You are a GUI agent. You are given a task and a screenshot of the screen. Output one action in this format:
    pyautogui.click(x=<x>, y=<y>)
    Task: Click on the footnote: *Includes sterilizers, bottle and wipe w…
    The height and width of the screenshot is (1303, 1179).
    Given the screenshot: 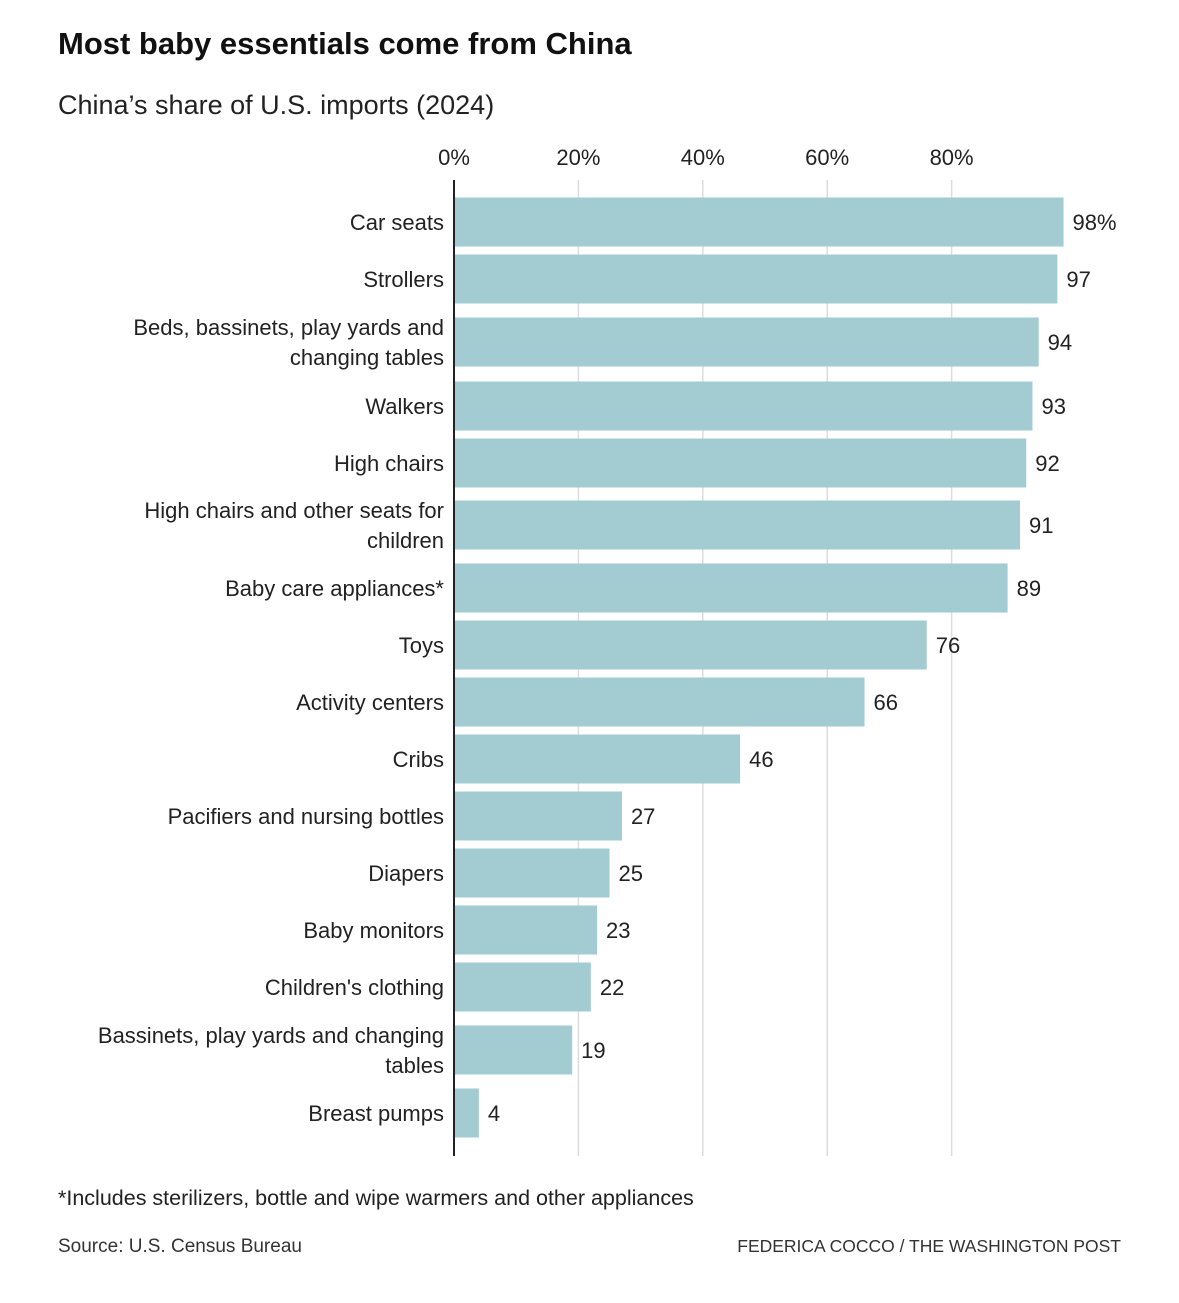 What is the action you would take?
    pyautogui.click(x=376, y=1198)
    